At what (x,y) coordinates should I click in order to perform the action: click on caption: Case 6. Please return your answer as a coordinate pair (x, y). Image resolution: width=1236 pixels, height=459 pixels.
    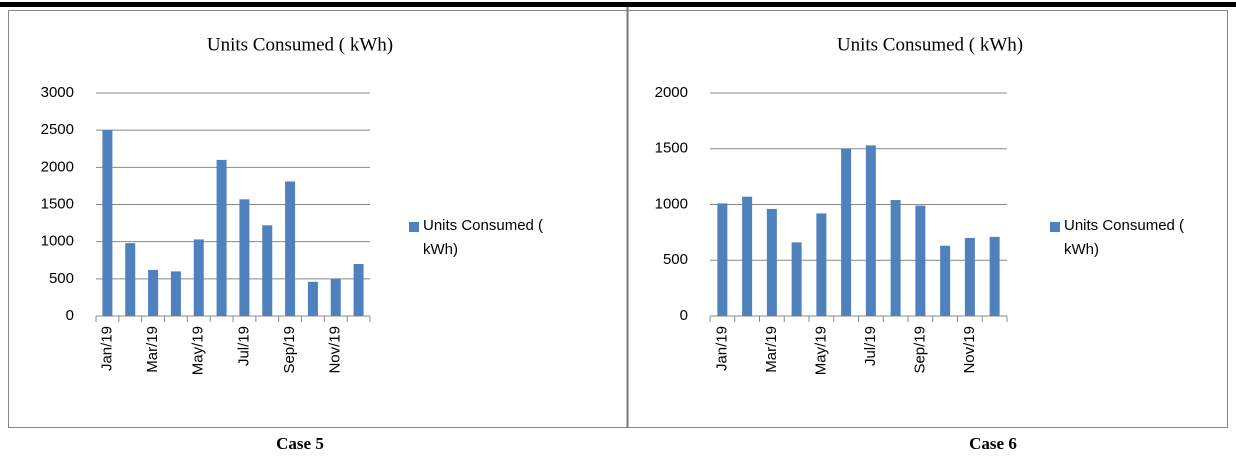
    Looking at the image, I should click on (993, 443).